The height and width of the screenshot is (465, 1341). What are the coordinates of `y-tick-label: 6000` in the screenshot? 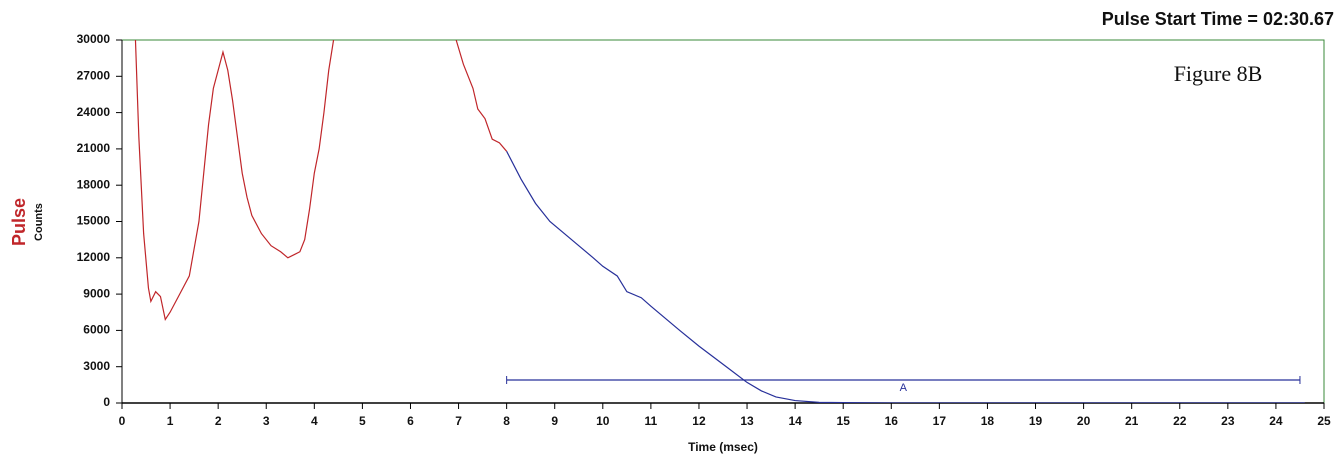 It's located at (96, 330).